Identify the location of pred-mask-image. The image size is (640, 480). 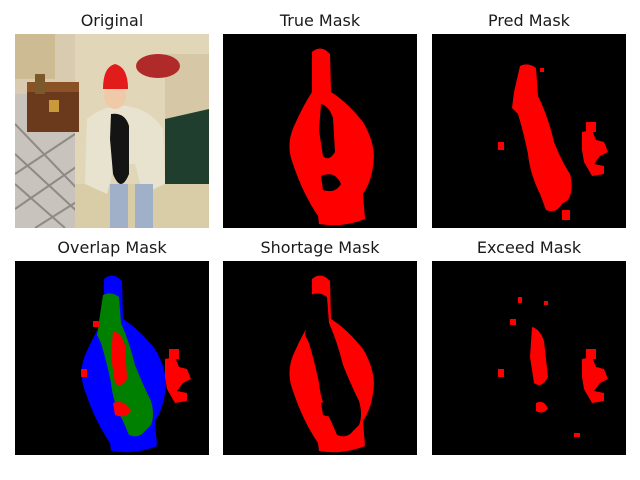
(529, 131).